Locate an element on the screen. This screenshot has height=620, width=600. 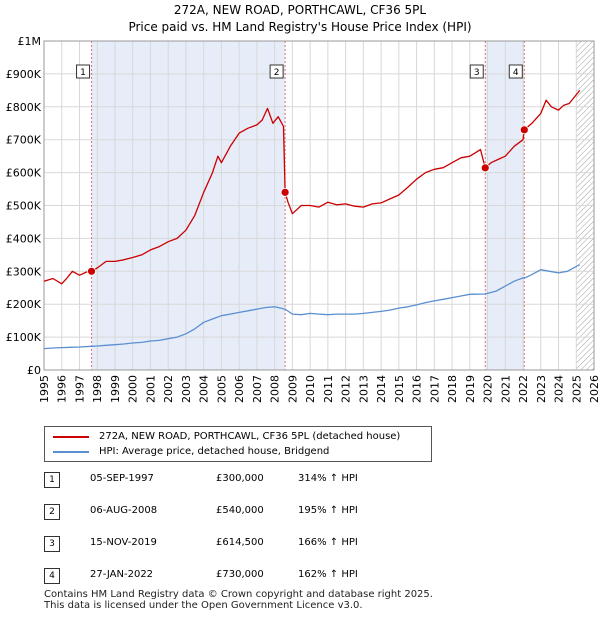
x-tick-label: 2010 is located at coordinates (310, 389).